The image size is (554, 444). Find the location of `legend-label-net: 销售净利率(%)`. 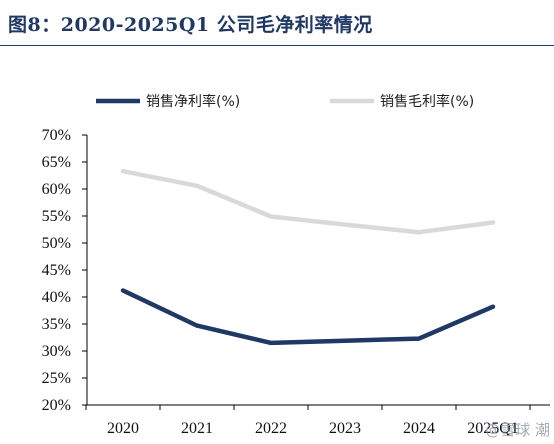

legend-label-net: 销售净利率(%) is located at coordinates (193, 101).